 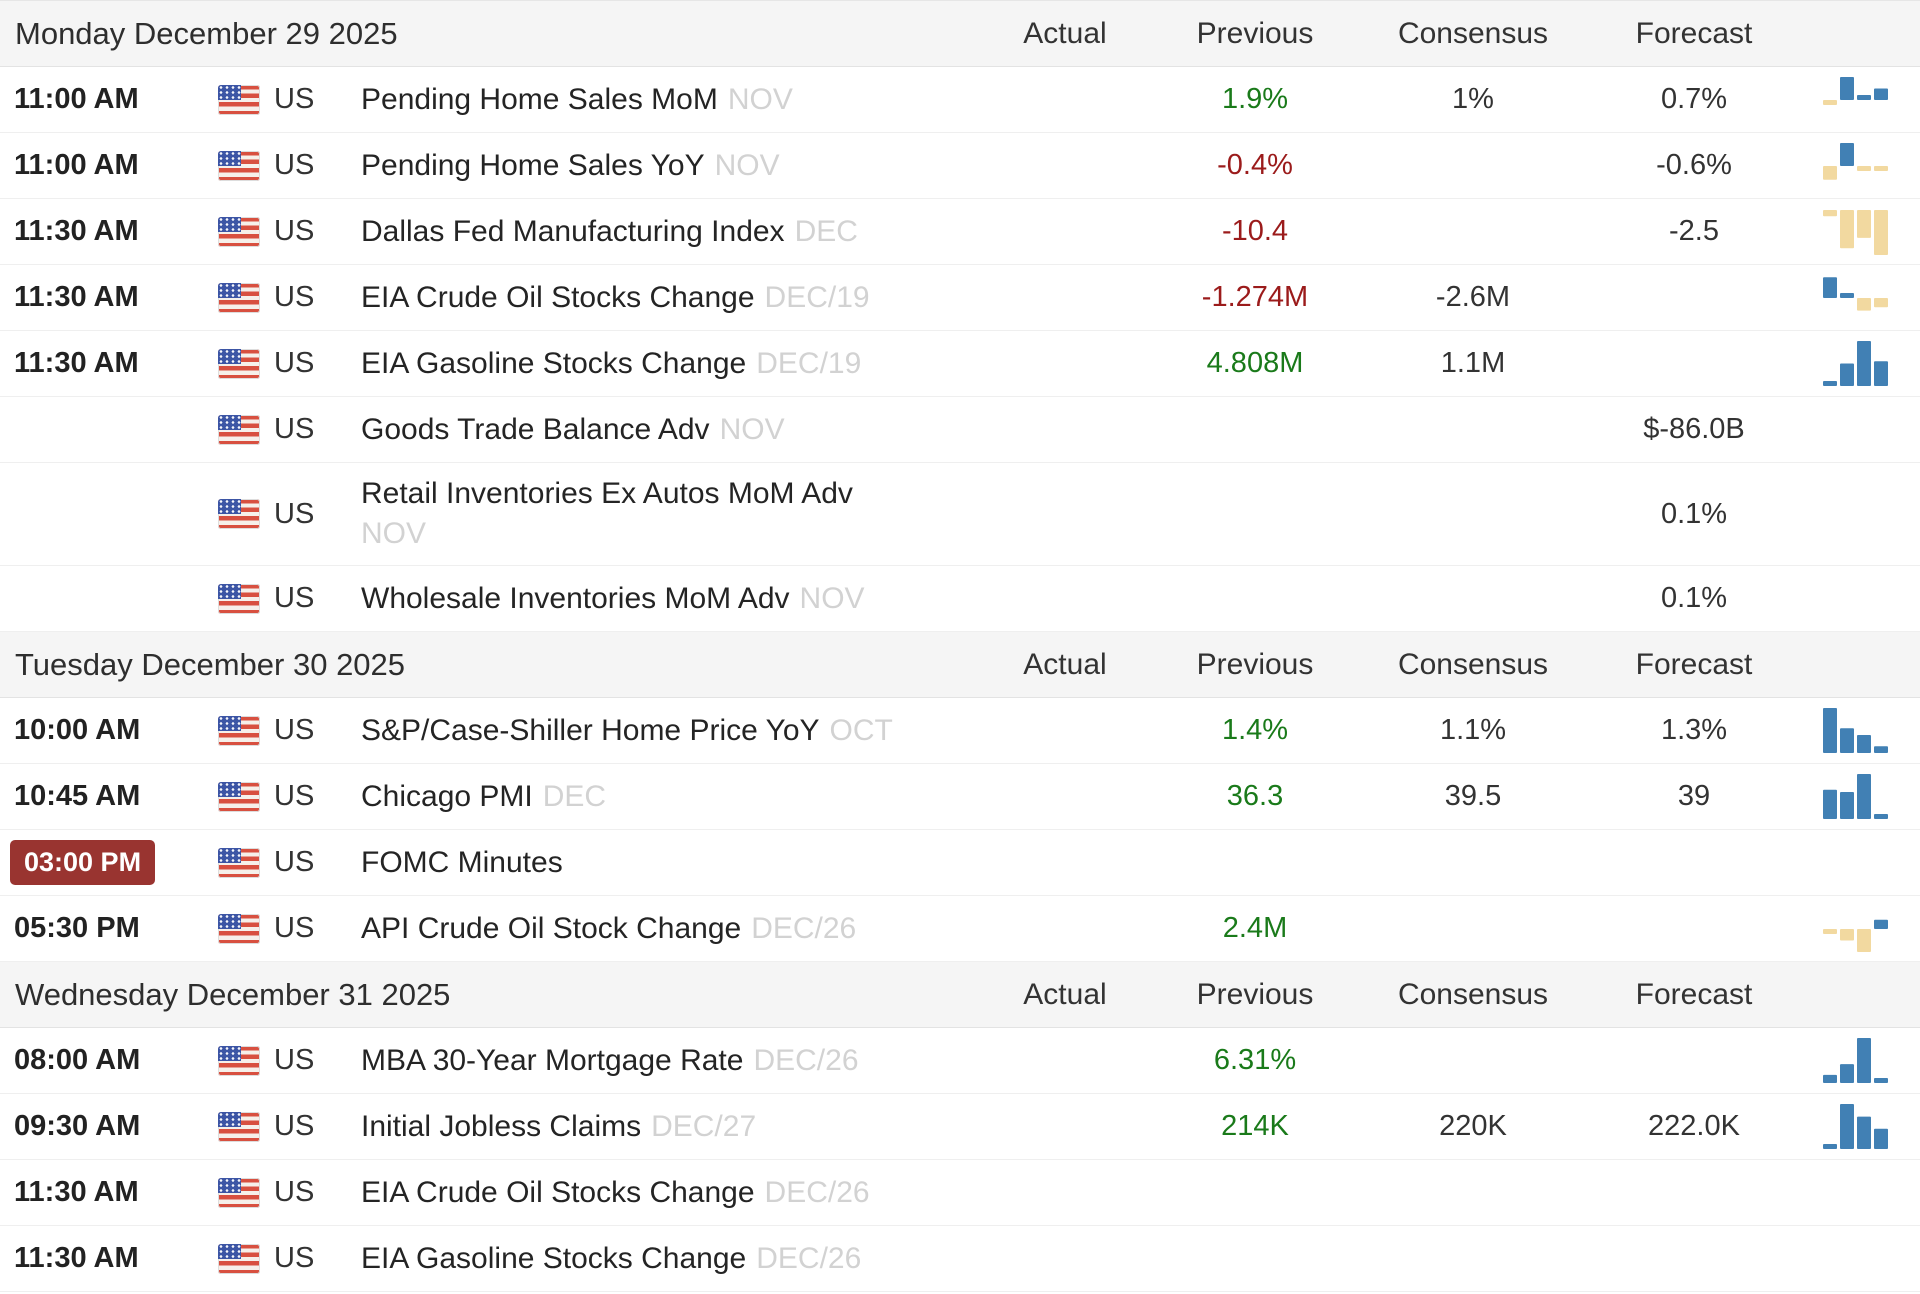 I want to click on event-cell: Goods Trade Balance Adv NOV, so click(x=665, y=430).